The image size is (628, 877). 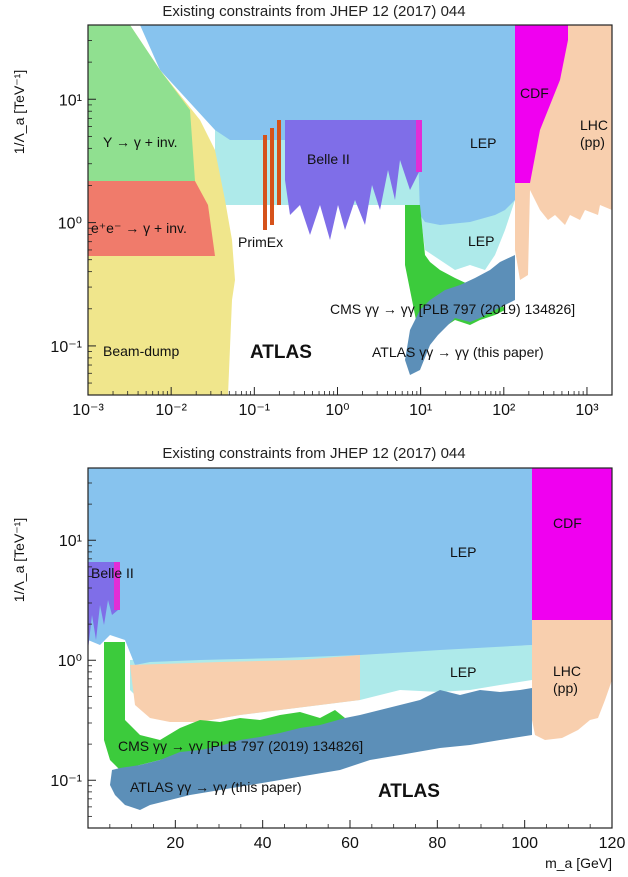 I want to click on label-lep-bottom: LEP, so click(x=463, y=552).